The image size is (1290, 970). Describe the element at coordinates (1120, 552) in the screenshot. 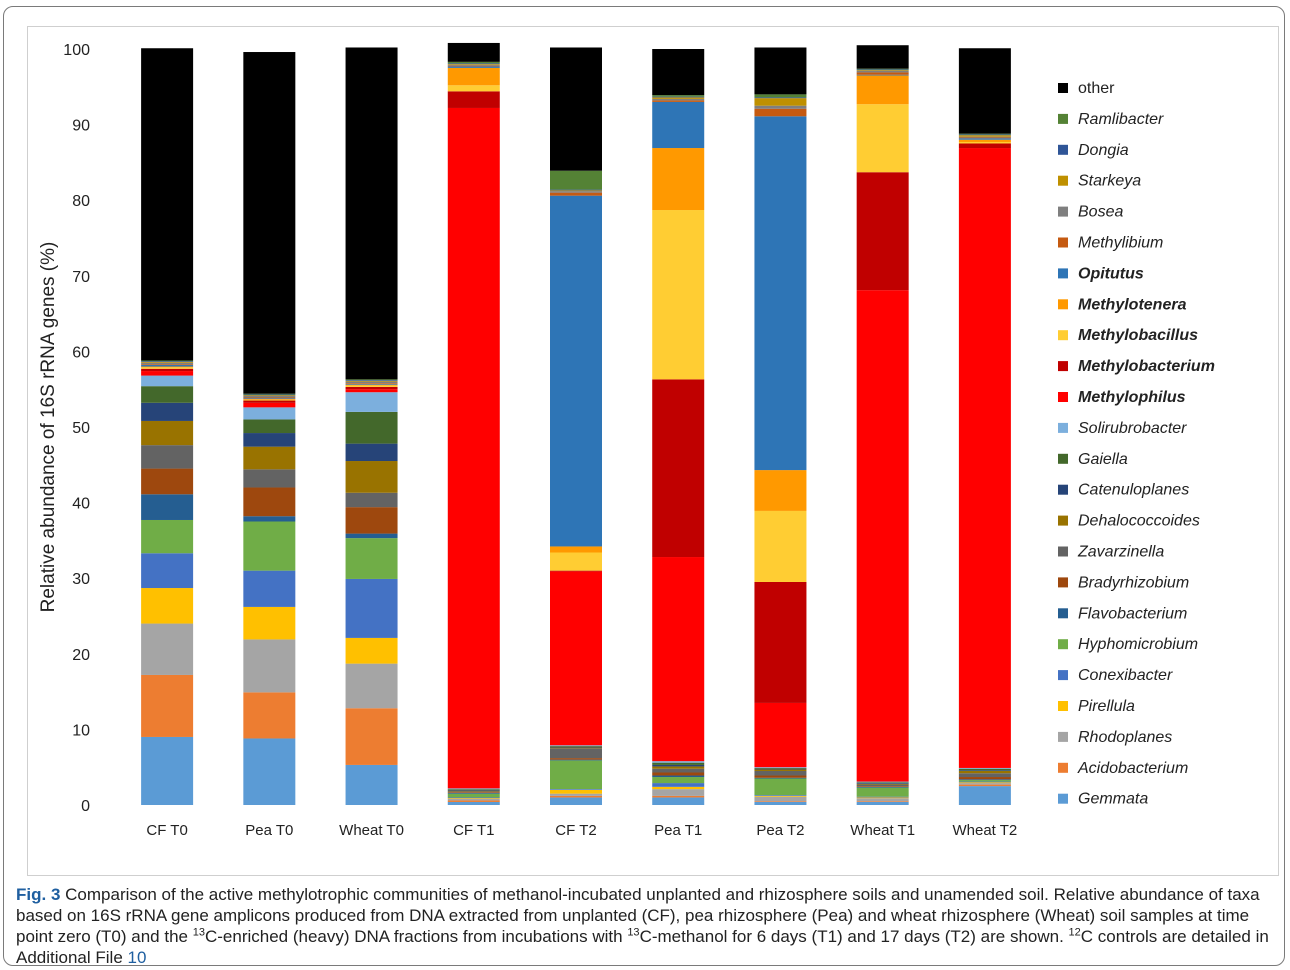

I see `legend-label: Zavarzinella` at that location.